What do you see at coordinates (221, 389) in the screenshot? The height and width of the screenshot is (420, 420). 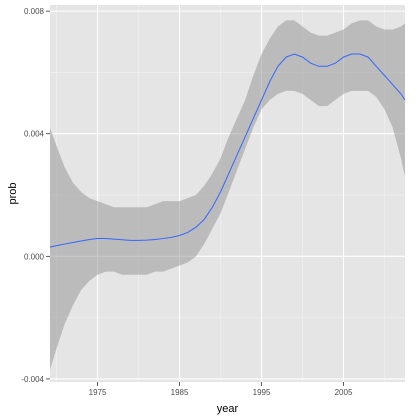 I see `x-axis: 1975 1985 1995 2005` at bounding box center [221, 389].